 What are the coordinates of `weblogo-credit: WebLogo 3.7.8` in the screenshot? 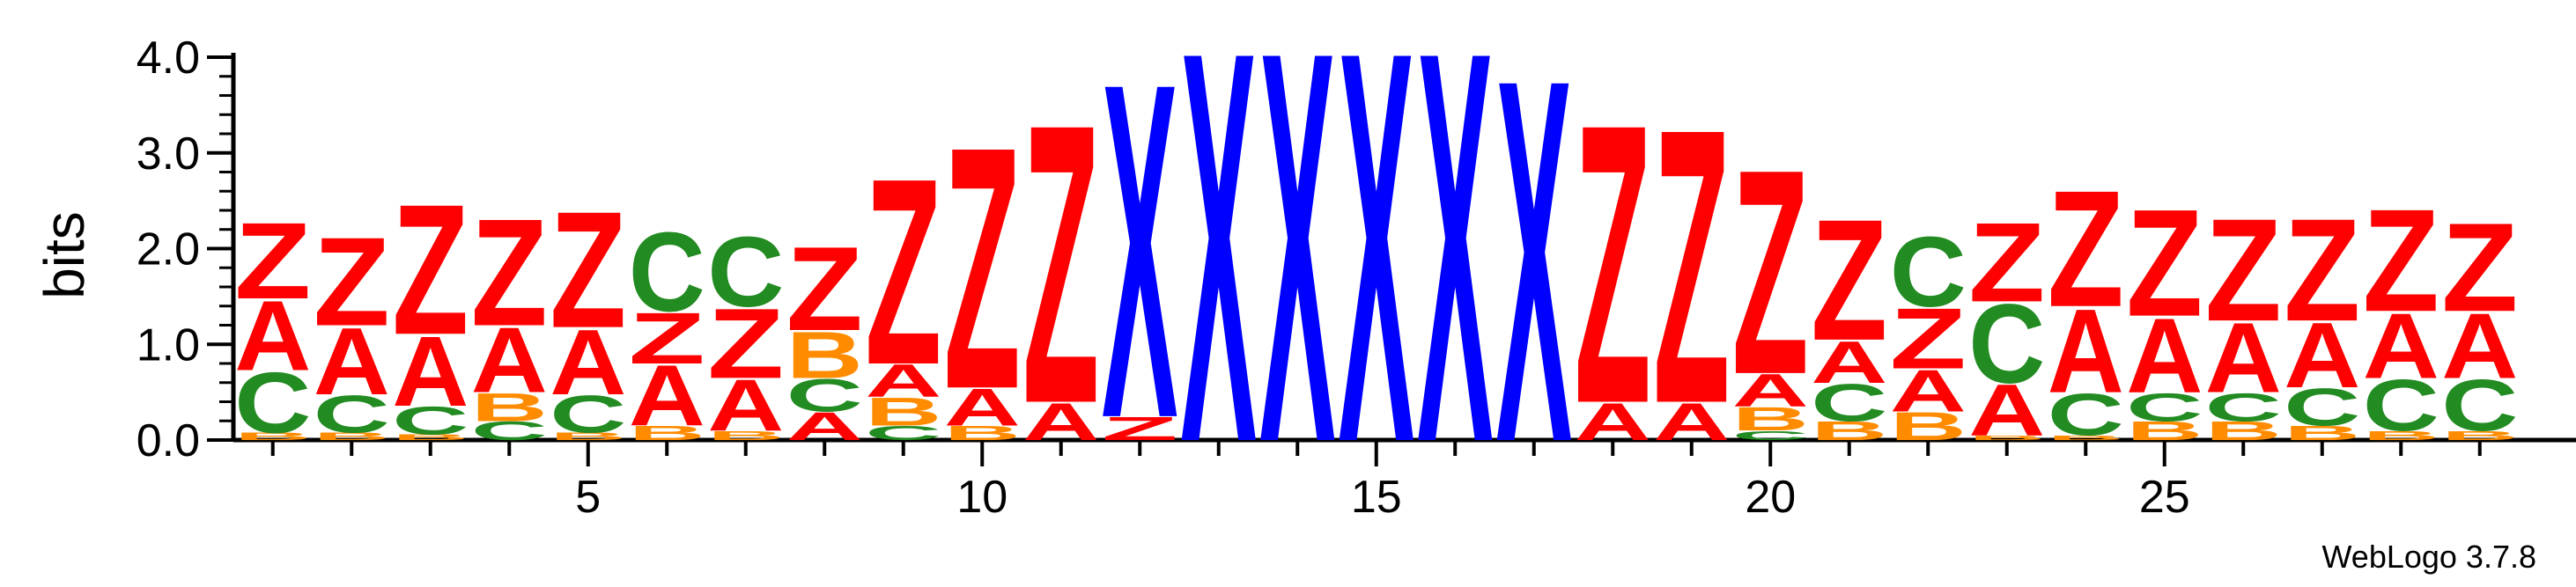 It's located at (2428, 557).